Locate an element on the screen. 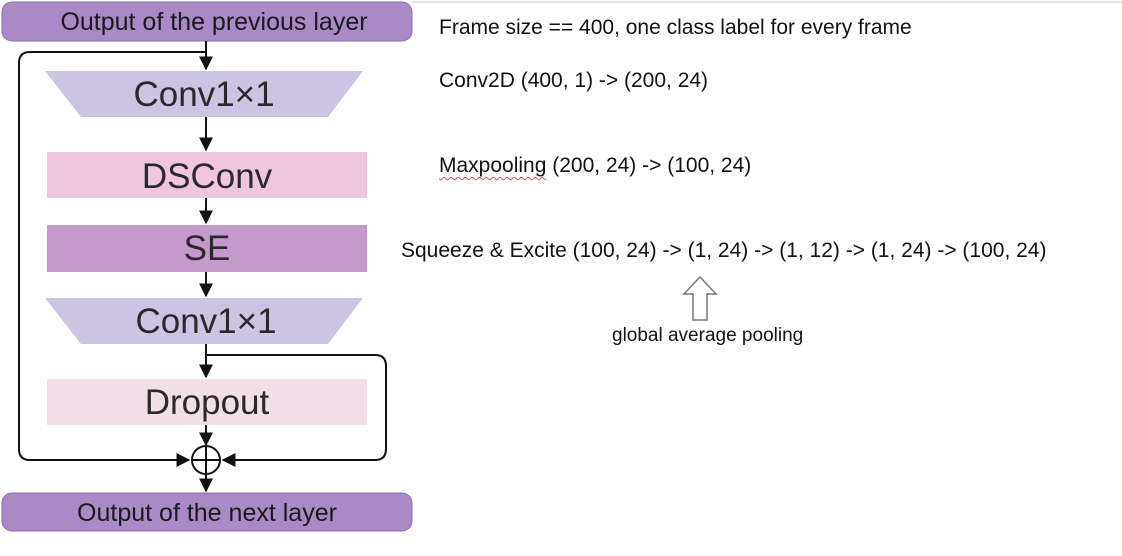  skip-connection-left is located at coordinates (112, 259).